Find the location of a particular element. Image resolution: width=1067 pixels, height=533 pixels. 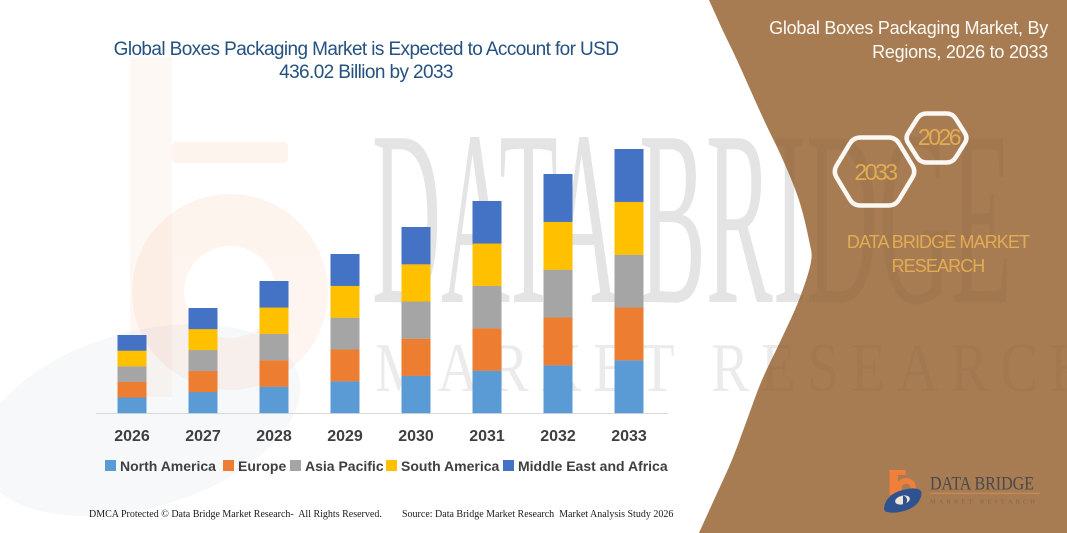

svg-text: South America is located at coordinates (450, 466).